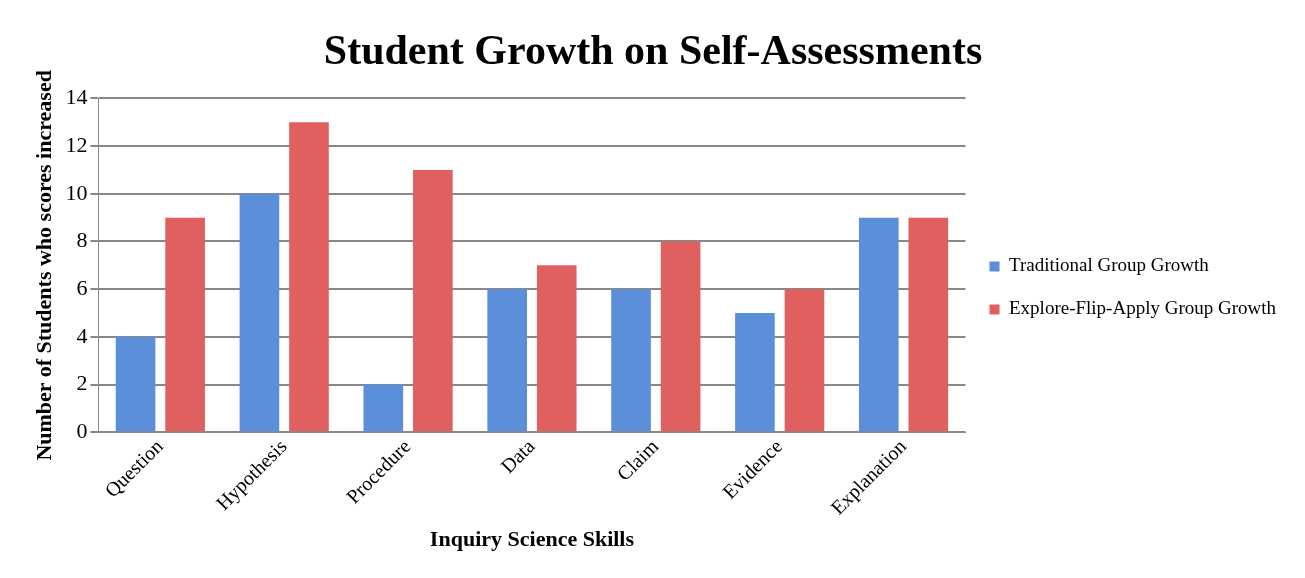 The width and height of the screenshot is (1305, 578). What do you see at coordinates (532, 539) in the screenshot?
I see `x-axis-title: Inquiry Science Skills` at bounding box center [532, 539].